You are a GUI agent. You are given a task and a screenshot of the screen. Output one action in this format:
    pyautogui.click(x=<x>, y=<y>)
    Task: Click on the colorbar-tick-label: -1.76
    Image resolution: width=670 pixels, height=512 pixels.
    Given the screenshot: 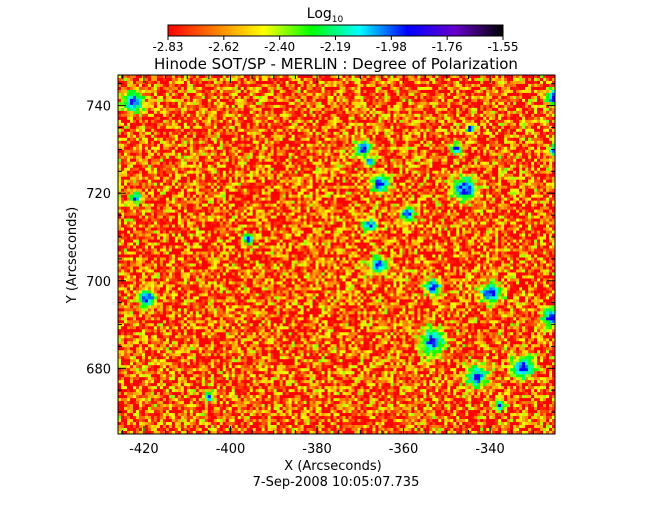 What is the action you would take?
    pyautogui.click(x=447, y=47)
    